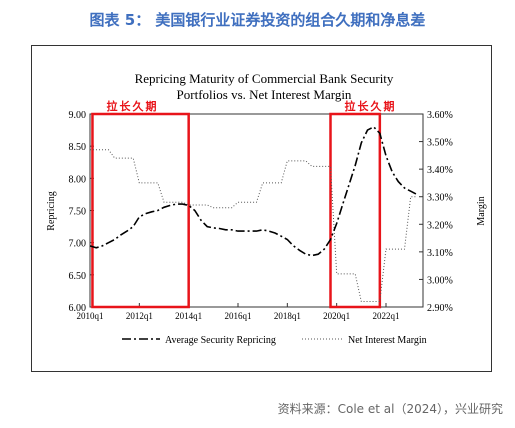 This screenshot has height=428, width=515. What do you see at coordinates (238, 316) in the screenshot?
I see `x-tick-label: 2016q1` at bounding box center [238, 316].